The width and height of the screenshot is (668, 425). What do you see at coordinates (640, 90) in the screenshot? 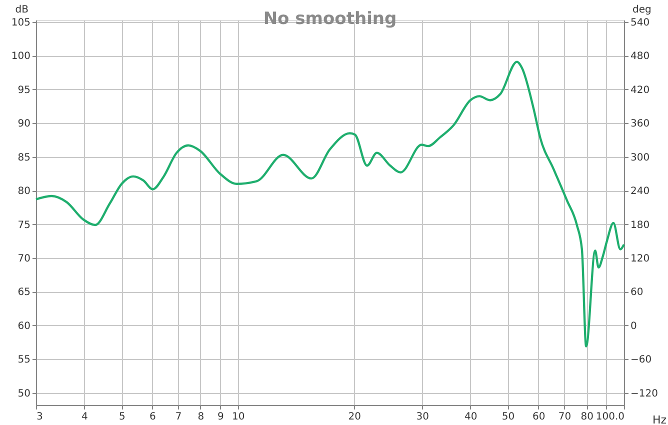
I see `y2-tick-label: 420` at bounding box center [640, 90].